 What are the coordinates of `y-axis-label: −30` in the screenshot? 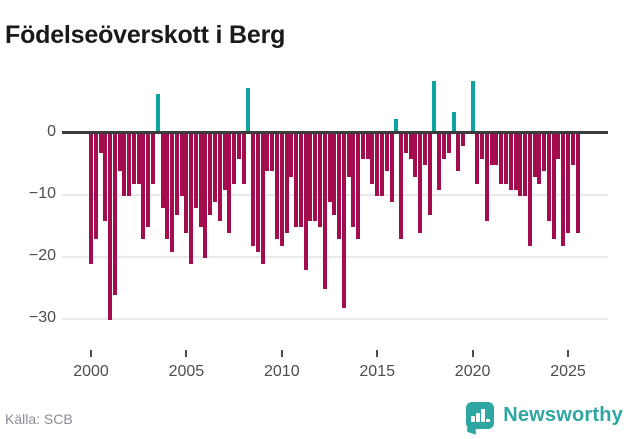 It's located at (42, 317).